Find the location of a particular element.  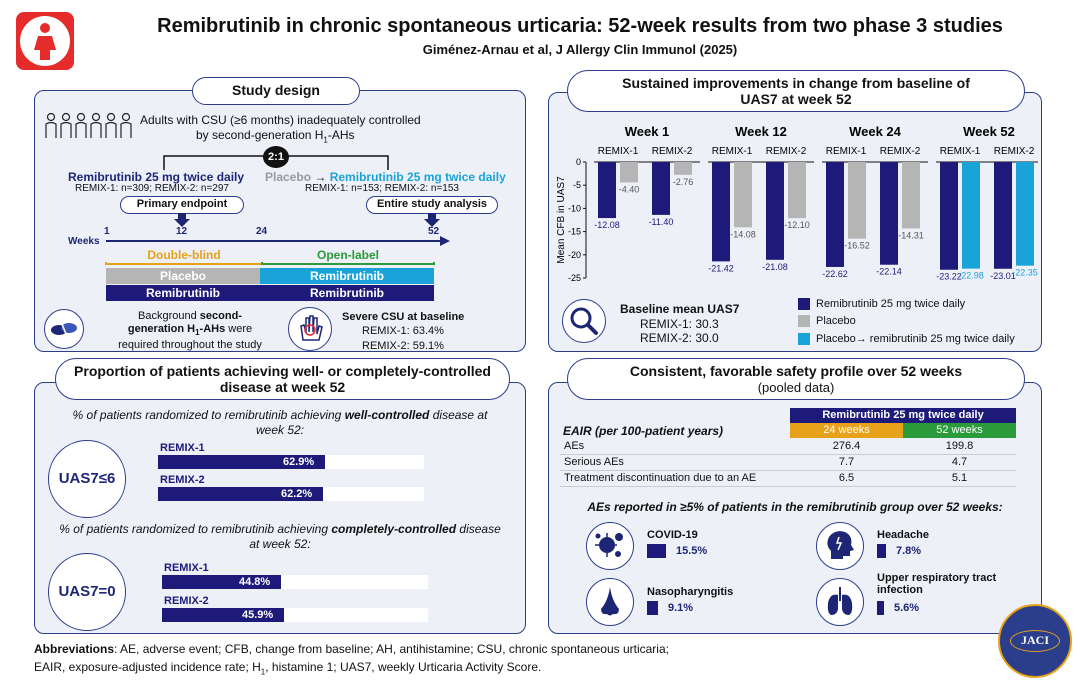

bar-value-label: -4.40 is located at coordinates (629, 189).